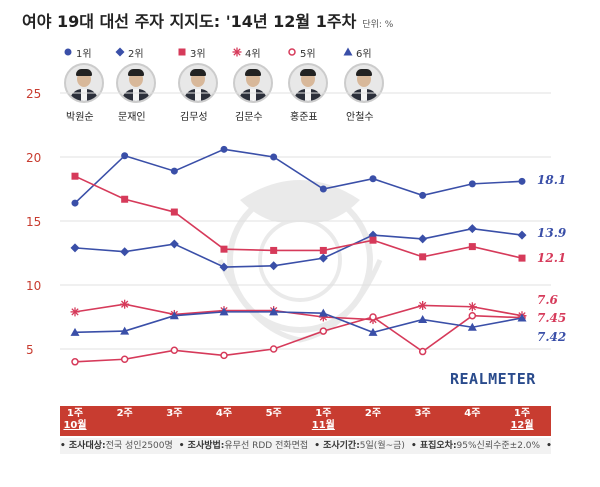 Image resolution: width=600 pixels, height=487 pixels. What do you see at coordinates (201, 446) in the screenshot?
I see `footnote-key: • 조사방법:` at bounding box center [201, 446].